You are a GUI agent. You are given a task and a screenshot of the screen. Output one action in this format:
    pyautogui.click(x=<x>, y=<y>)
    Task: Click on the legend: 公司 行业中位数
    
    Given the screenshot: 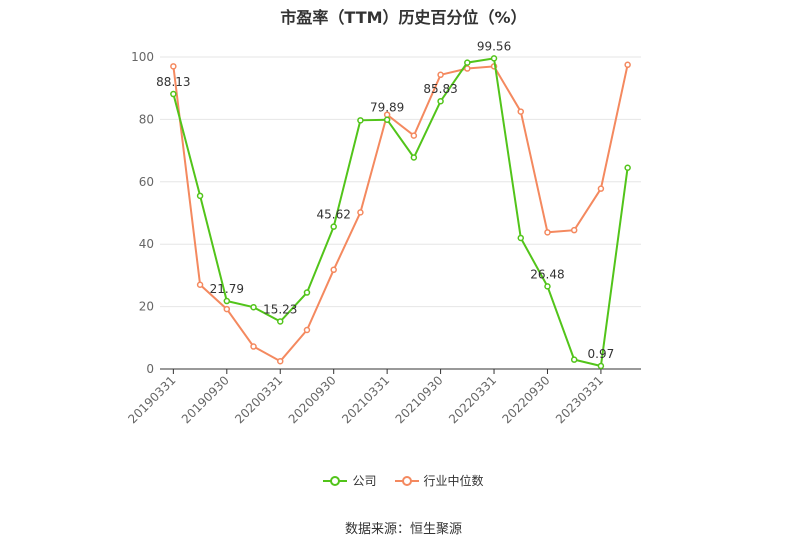 What is the action you would take?
    pyautogui.click(x=403, y=480)
    